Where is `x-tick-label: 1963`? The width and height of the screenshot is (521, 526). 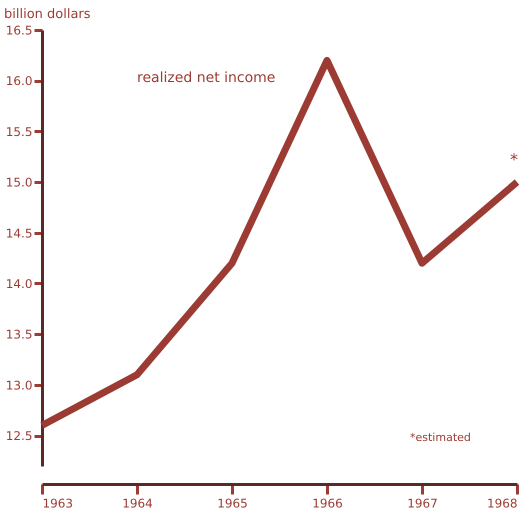
x-tick-label: 1963 is located at coordinates (58, 503).